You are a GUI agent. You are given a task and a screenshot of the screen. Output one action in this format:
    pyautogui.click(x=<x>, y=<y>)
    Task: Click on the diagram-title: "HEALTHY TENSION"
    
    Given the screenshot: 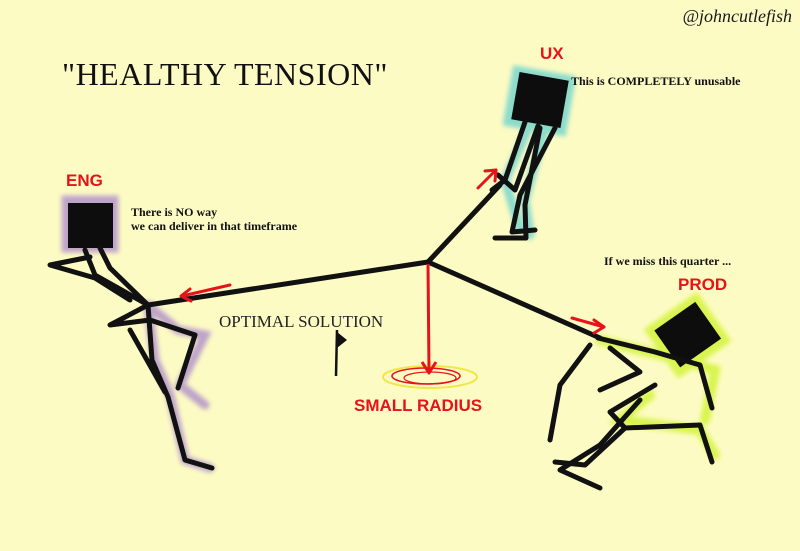 What is the action you would take?
    pyautogui.click(x=225, y=74)
    